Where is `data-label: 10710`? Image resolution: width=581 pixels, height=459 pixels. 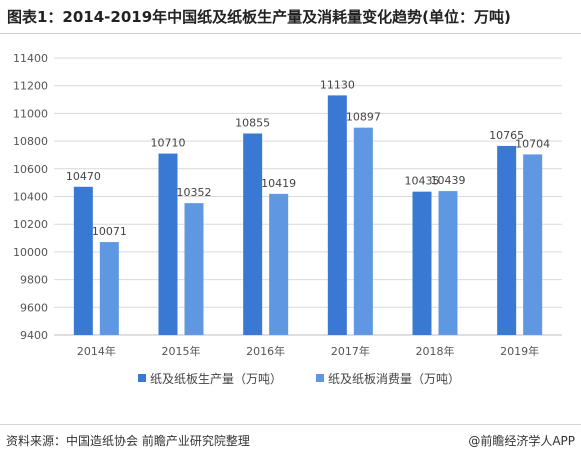 data-label: 10710 is located at coordinates (168, 143).